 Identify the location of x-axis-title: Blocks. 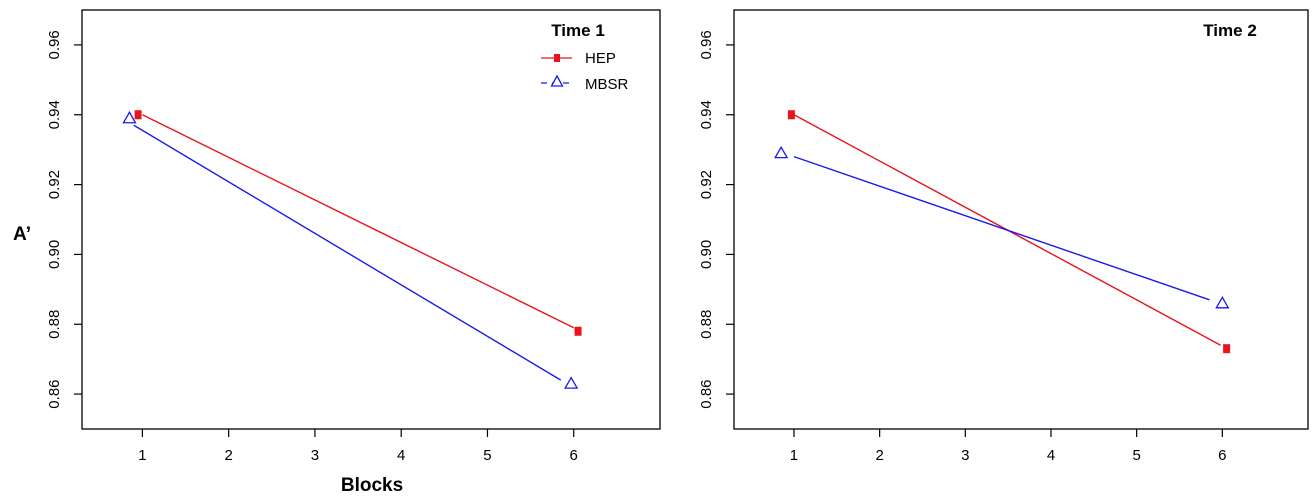
(372, 485).